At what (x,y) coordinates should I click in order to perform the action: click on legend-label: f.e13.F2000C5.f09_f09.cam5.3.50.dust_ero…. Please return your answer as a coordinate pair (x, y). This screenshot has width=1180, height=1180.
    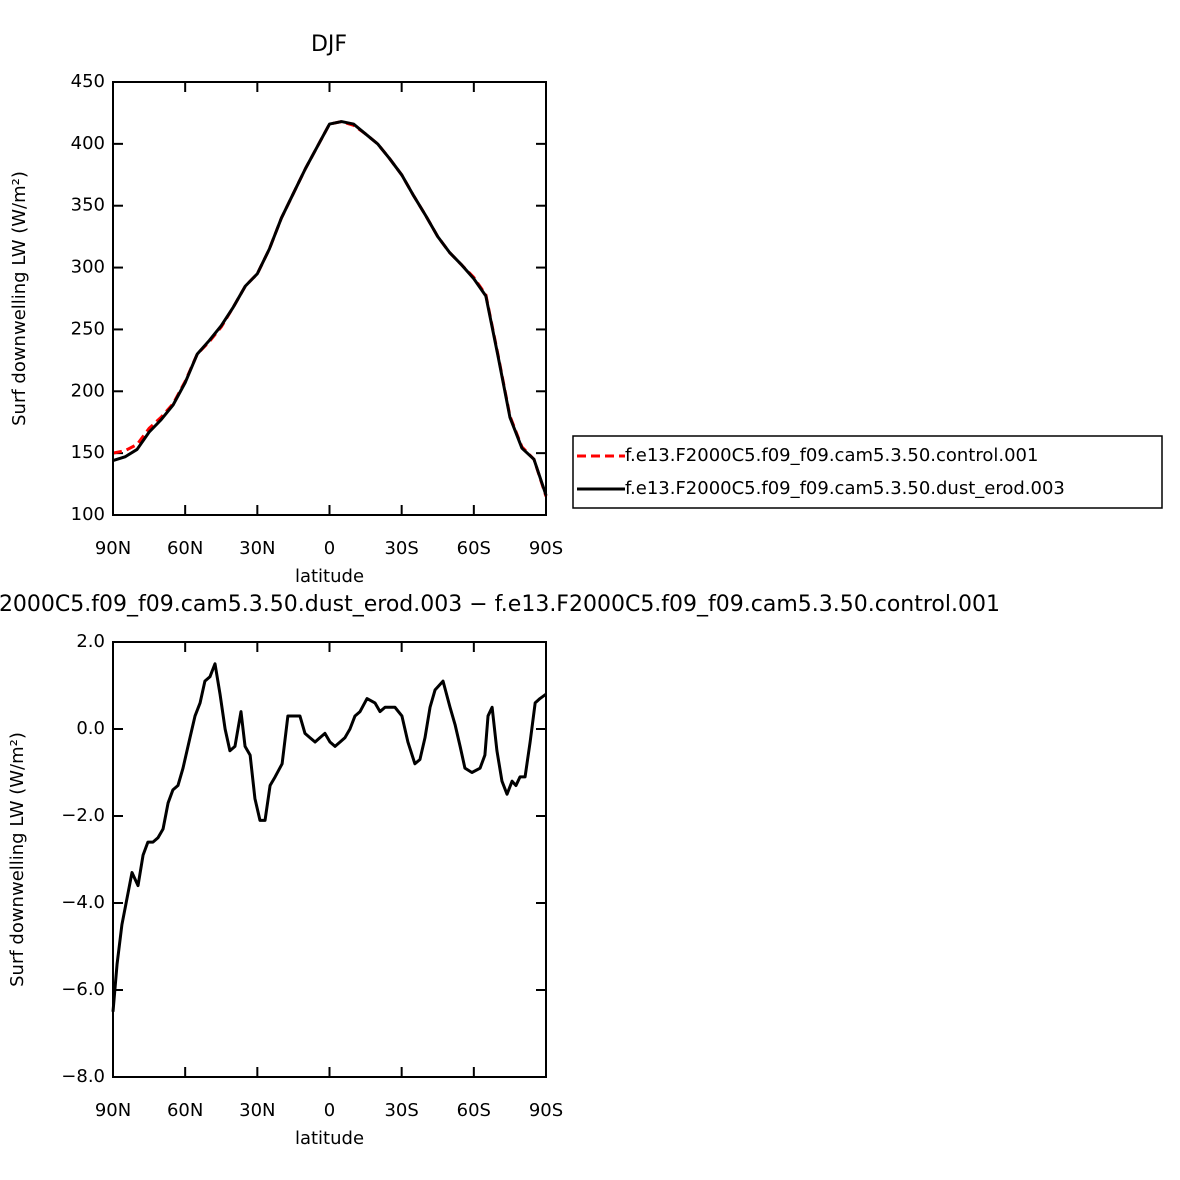
    Looking at the image, I should click on (845, 488).